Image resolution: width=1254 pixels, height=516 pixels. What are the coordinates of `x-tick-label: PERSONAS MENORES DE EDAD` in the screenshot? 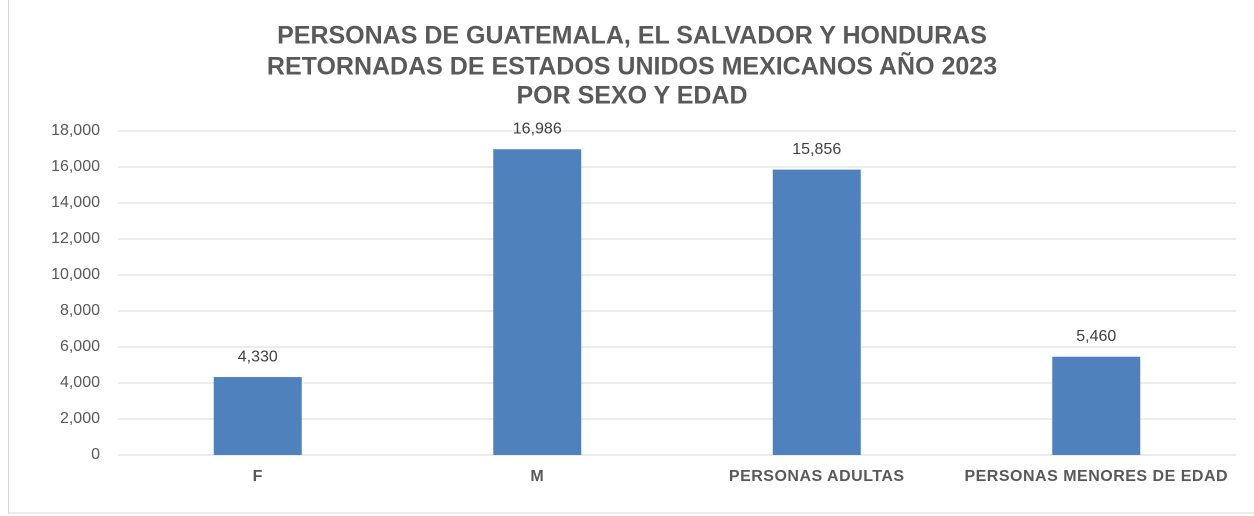 It's located at (1096, 476).